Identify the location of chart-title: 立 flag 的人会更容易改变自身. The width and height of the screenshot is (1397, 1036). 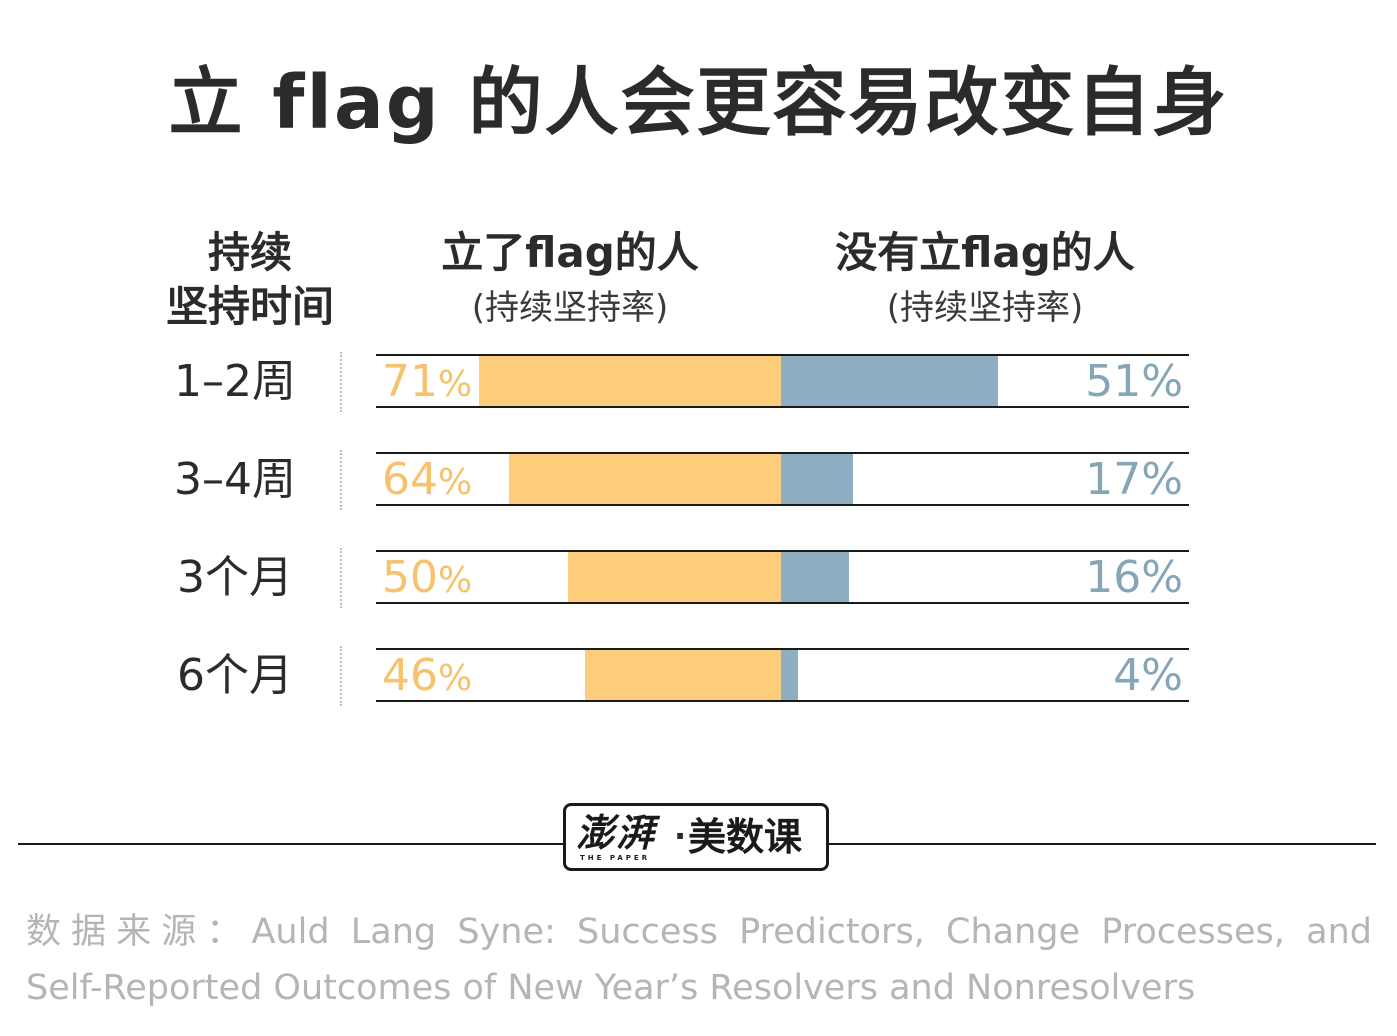
(698, 103).